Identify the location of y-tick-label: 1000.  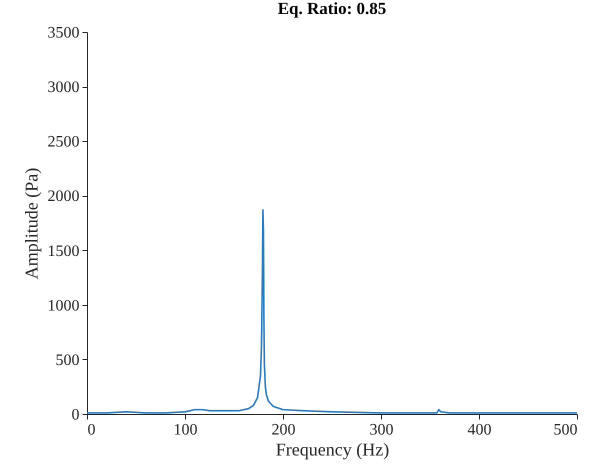
(64, 305).